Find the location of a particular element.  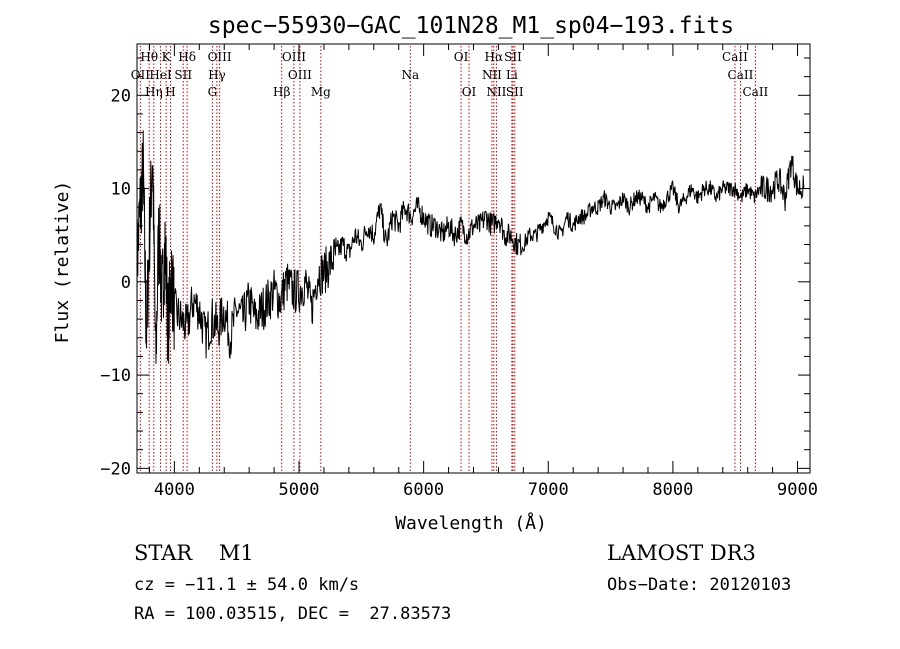

x-axis-label: Wavelength (Å) is located at coordinates (471, 523).